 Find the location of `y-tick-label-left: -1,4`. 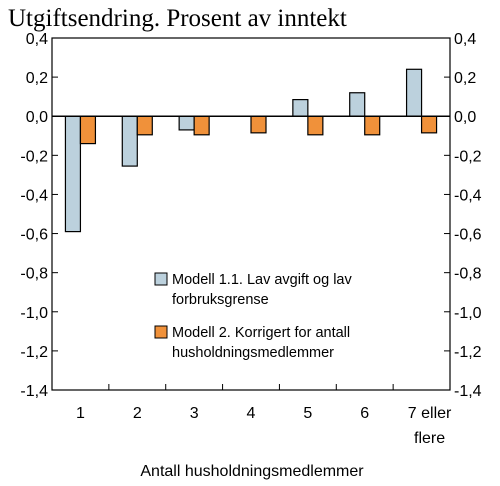

y-tick-label-left: -1,4 is located at coordinates (34, 391).